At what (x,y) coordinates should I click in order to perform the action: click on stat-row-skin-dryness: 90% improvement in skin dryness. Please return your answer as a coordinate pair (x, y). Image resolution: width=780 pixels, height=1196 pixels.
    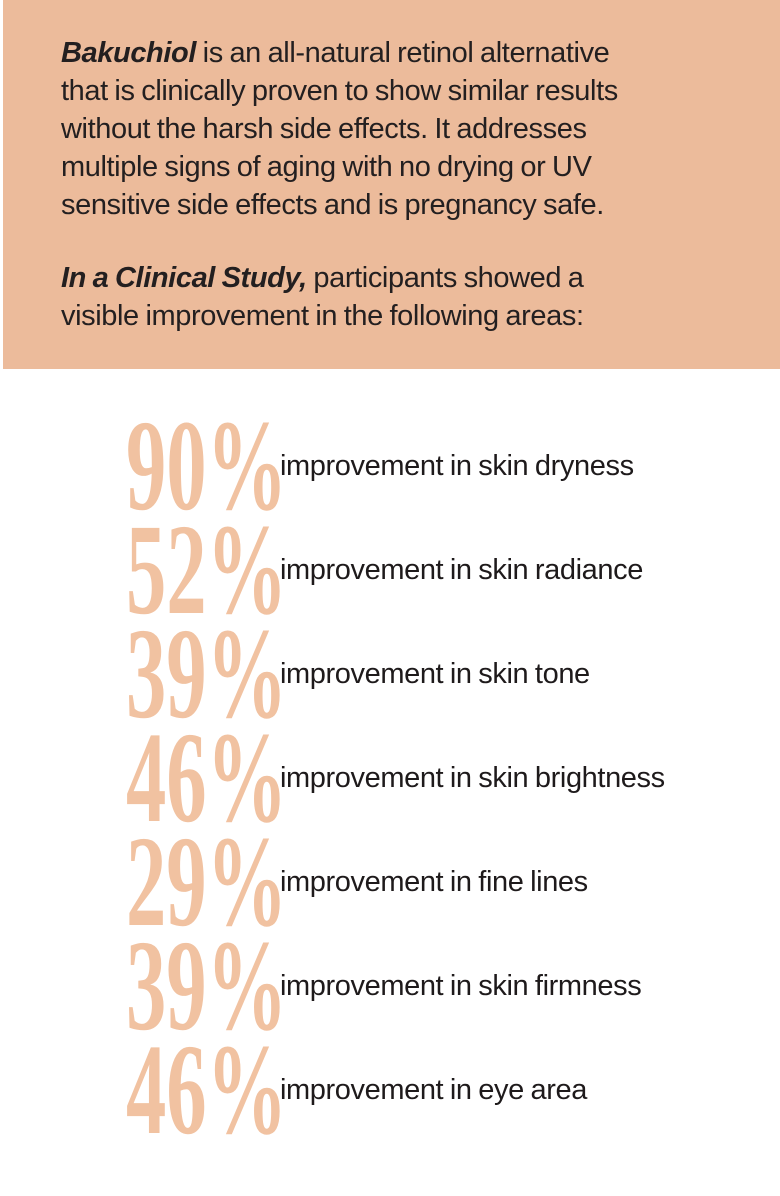
    Looking at the image, I should click on (453, 466).